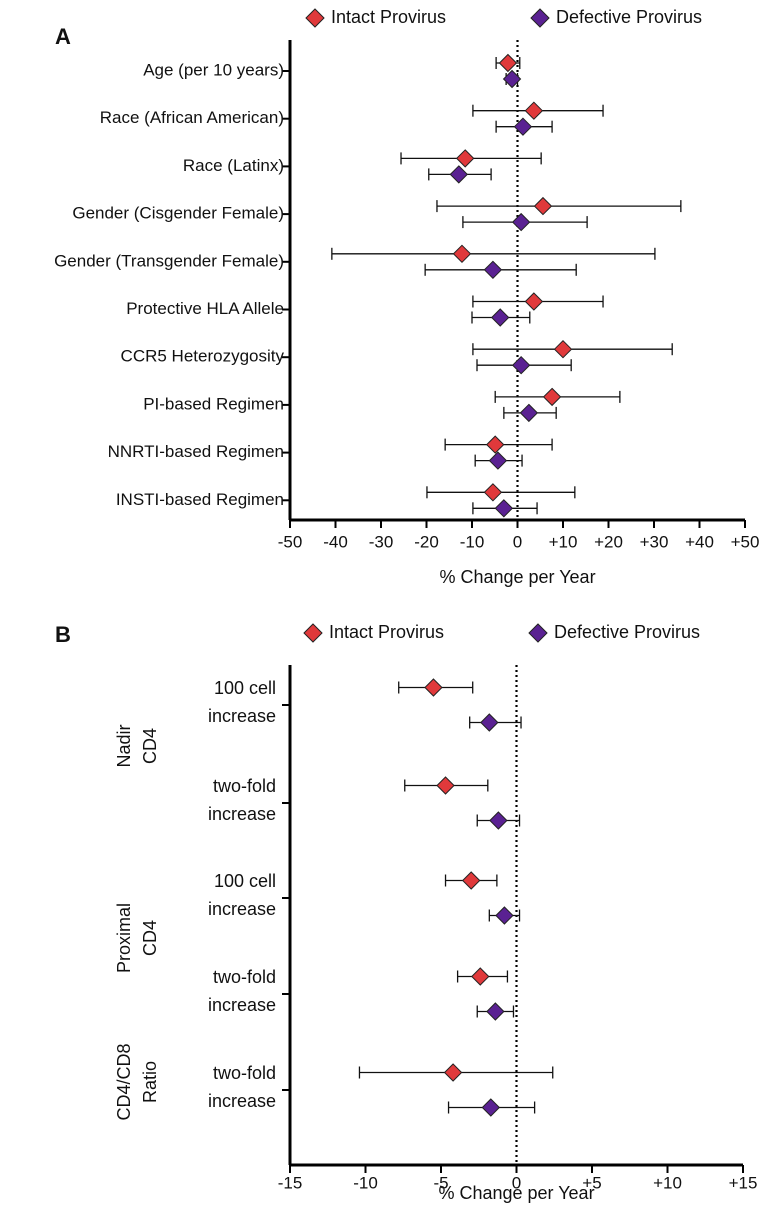 Image resolution: width=762 pixels, height=1209 pixels. I want to click on y-tick-label: CCR5 Heterozygosity, so click(203, 356).